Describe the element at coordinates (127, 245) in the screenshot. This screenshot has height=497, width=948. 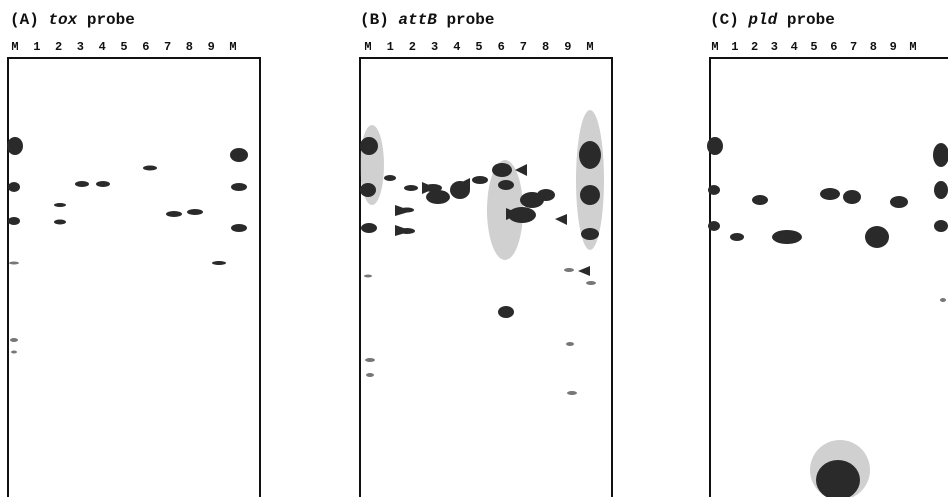
I see `bands-a` at that location.